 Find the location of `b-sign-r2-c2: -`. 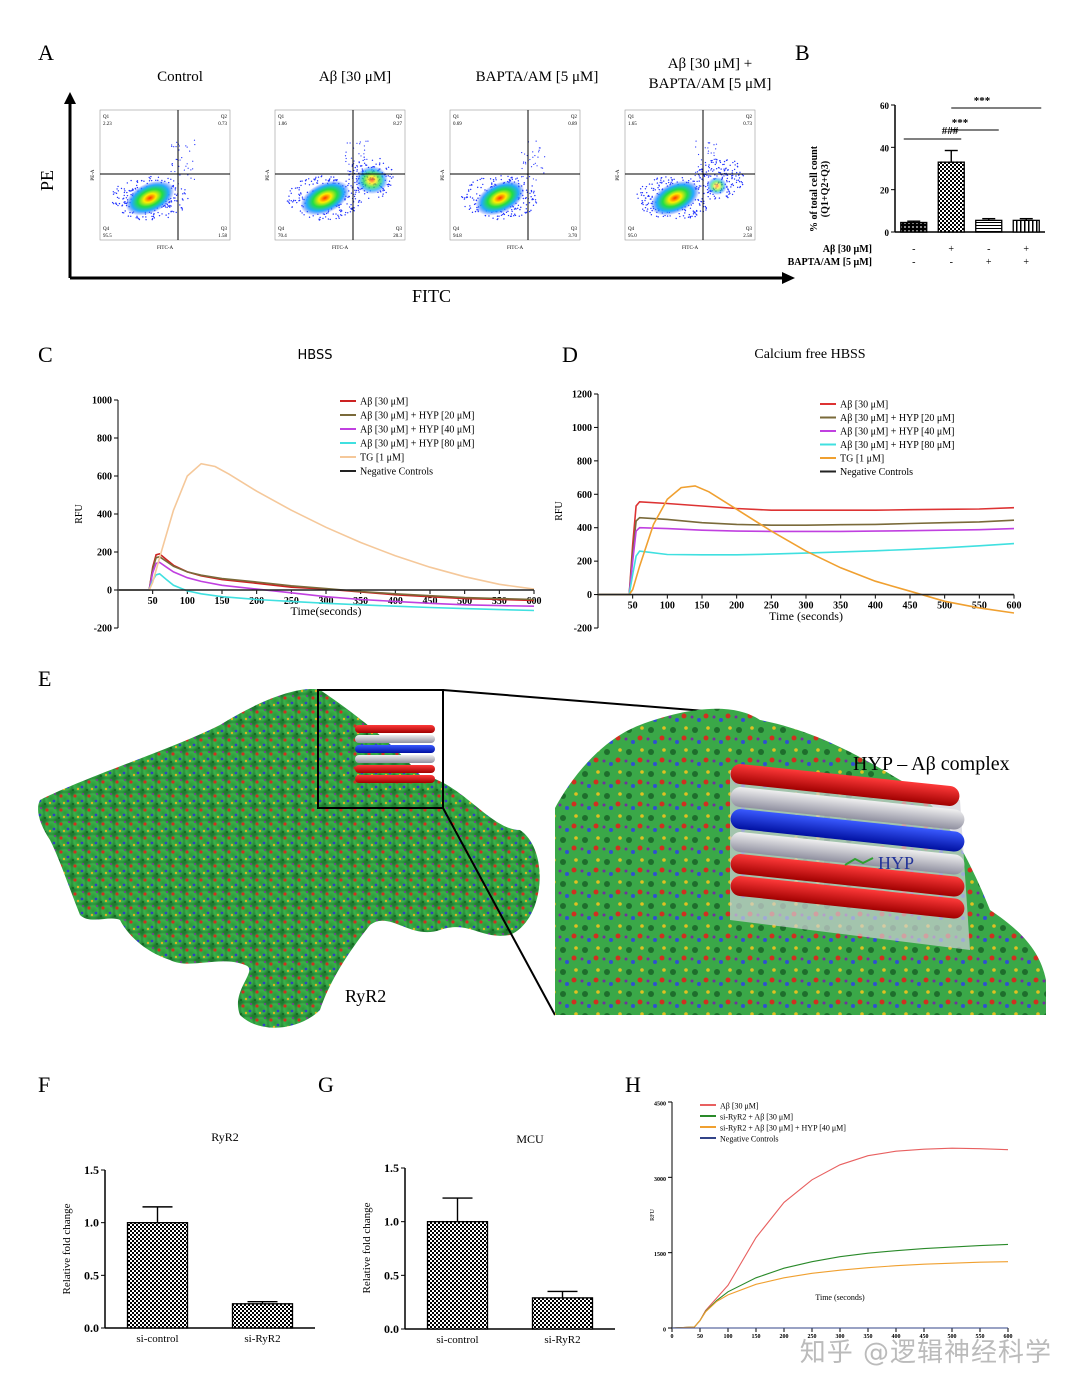

b-sign-r2-c2: - is located at coordinates (951, 262).